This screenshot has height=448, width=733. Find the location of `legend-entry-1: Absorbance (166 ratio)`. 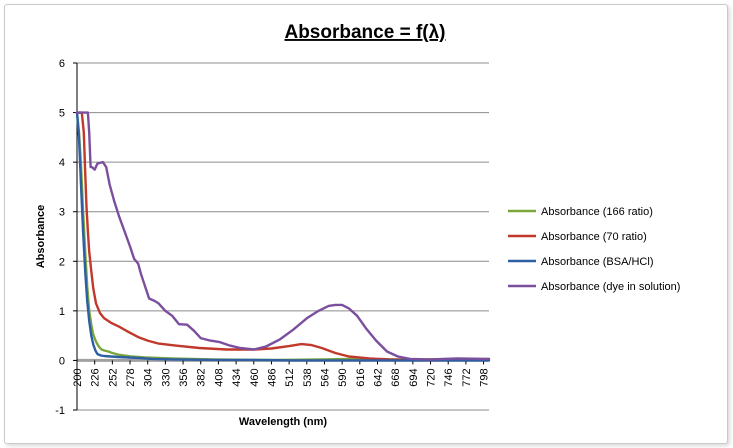

legend-entry-1: Absorbance (166 ratio) is located at coordinates (597, 212).